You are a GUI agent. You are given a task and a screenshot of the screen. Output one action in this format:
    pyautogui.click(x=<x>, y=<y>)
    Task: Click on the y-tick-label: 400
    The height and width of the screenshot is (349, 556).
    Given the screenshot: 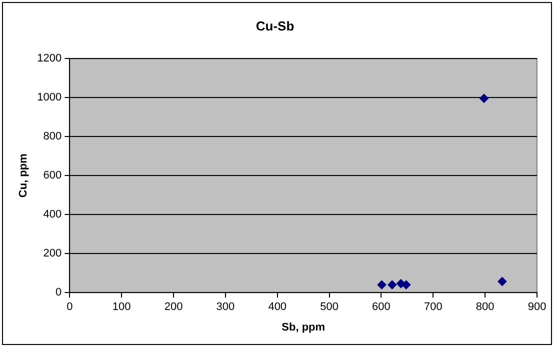 What is the action you would take?
    pyautogui.click(x=52, y=214)
    